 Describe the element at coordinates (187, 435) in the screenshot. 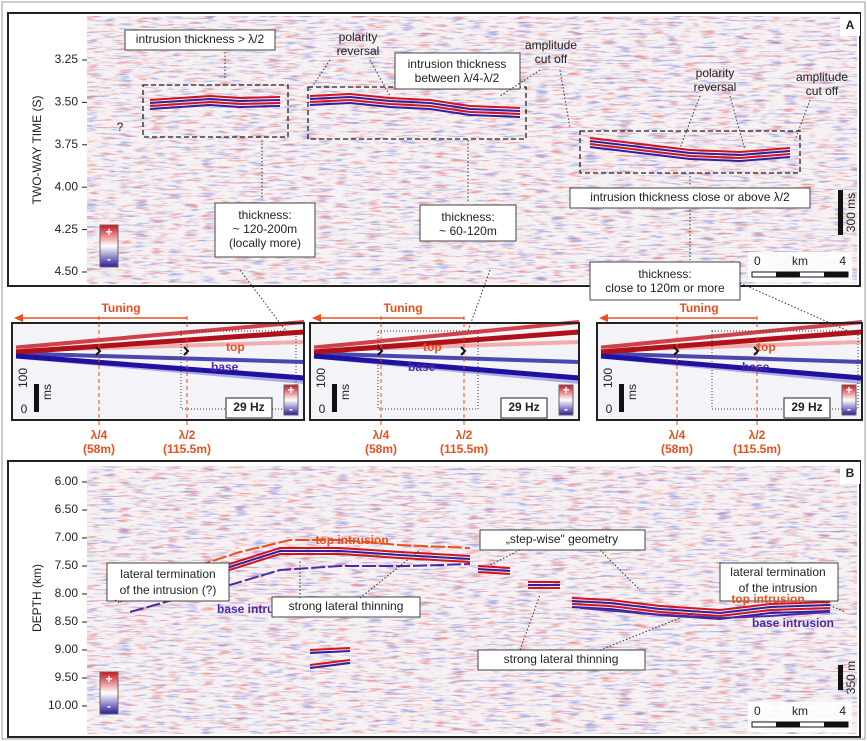

I see `lambda-label: λ/2` at that location.